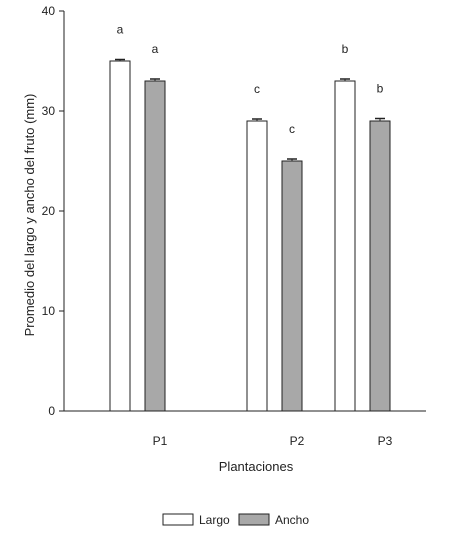  I want to click on y-tick-label: 30, so click(49, 111).